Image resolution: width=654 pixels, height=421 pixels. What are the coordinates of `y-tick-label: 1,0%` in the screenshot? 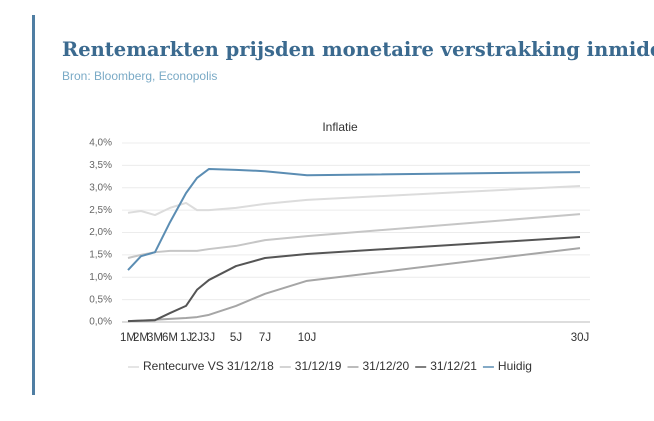 It's located at (100, 277).